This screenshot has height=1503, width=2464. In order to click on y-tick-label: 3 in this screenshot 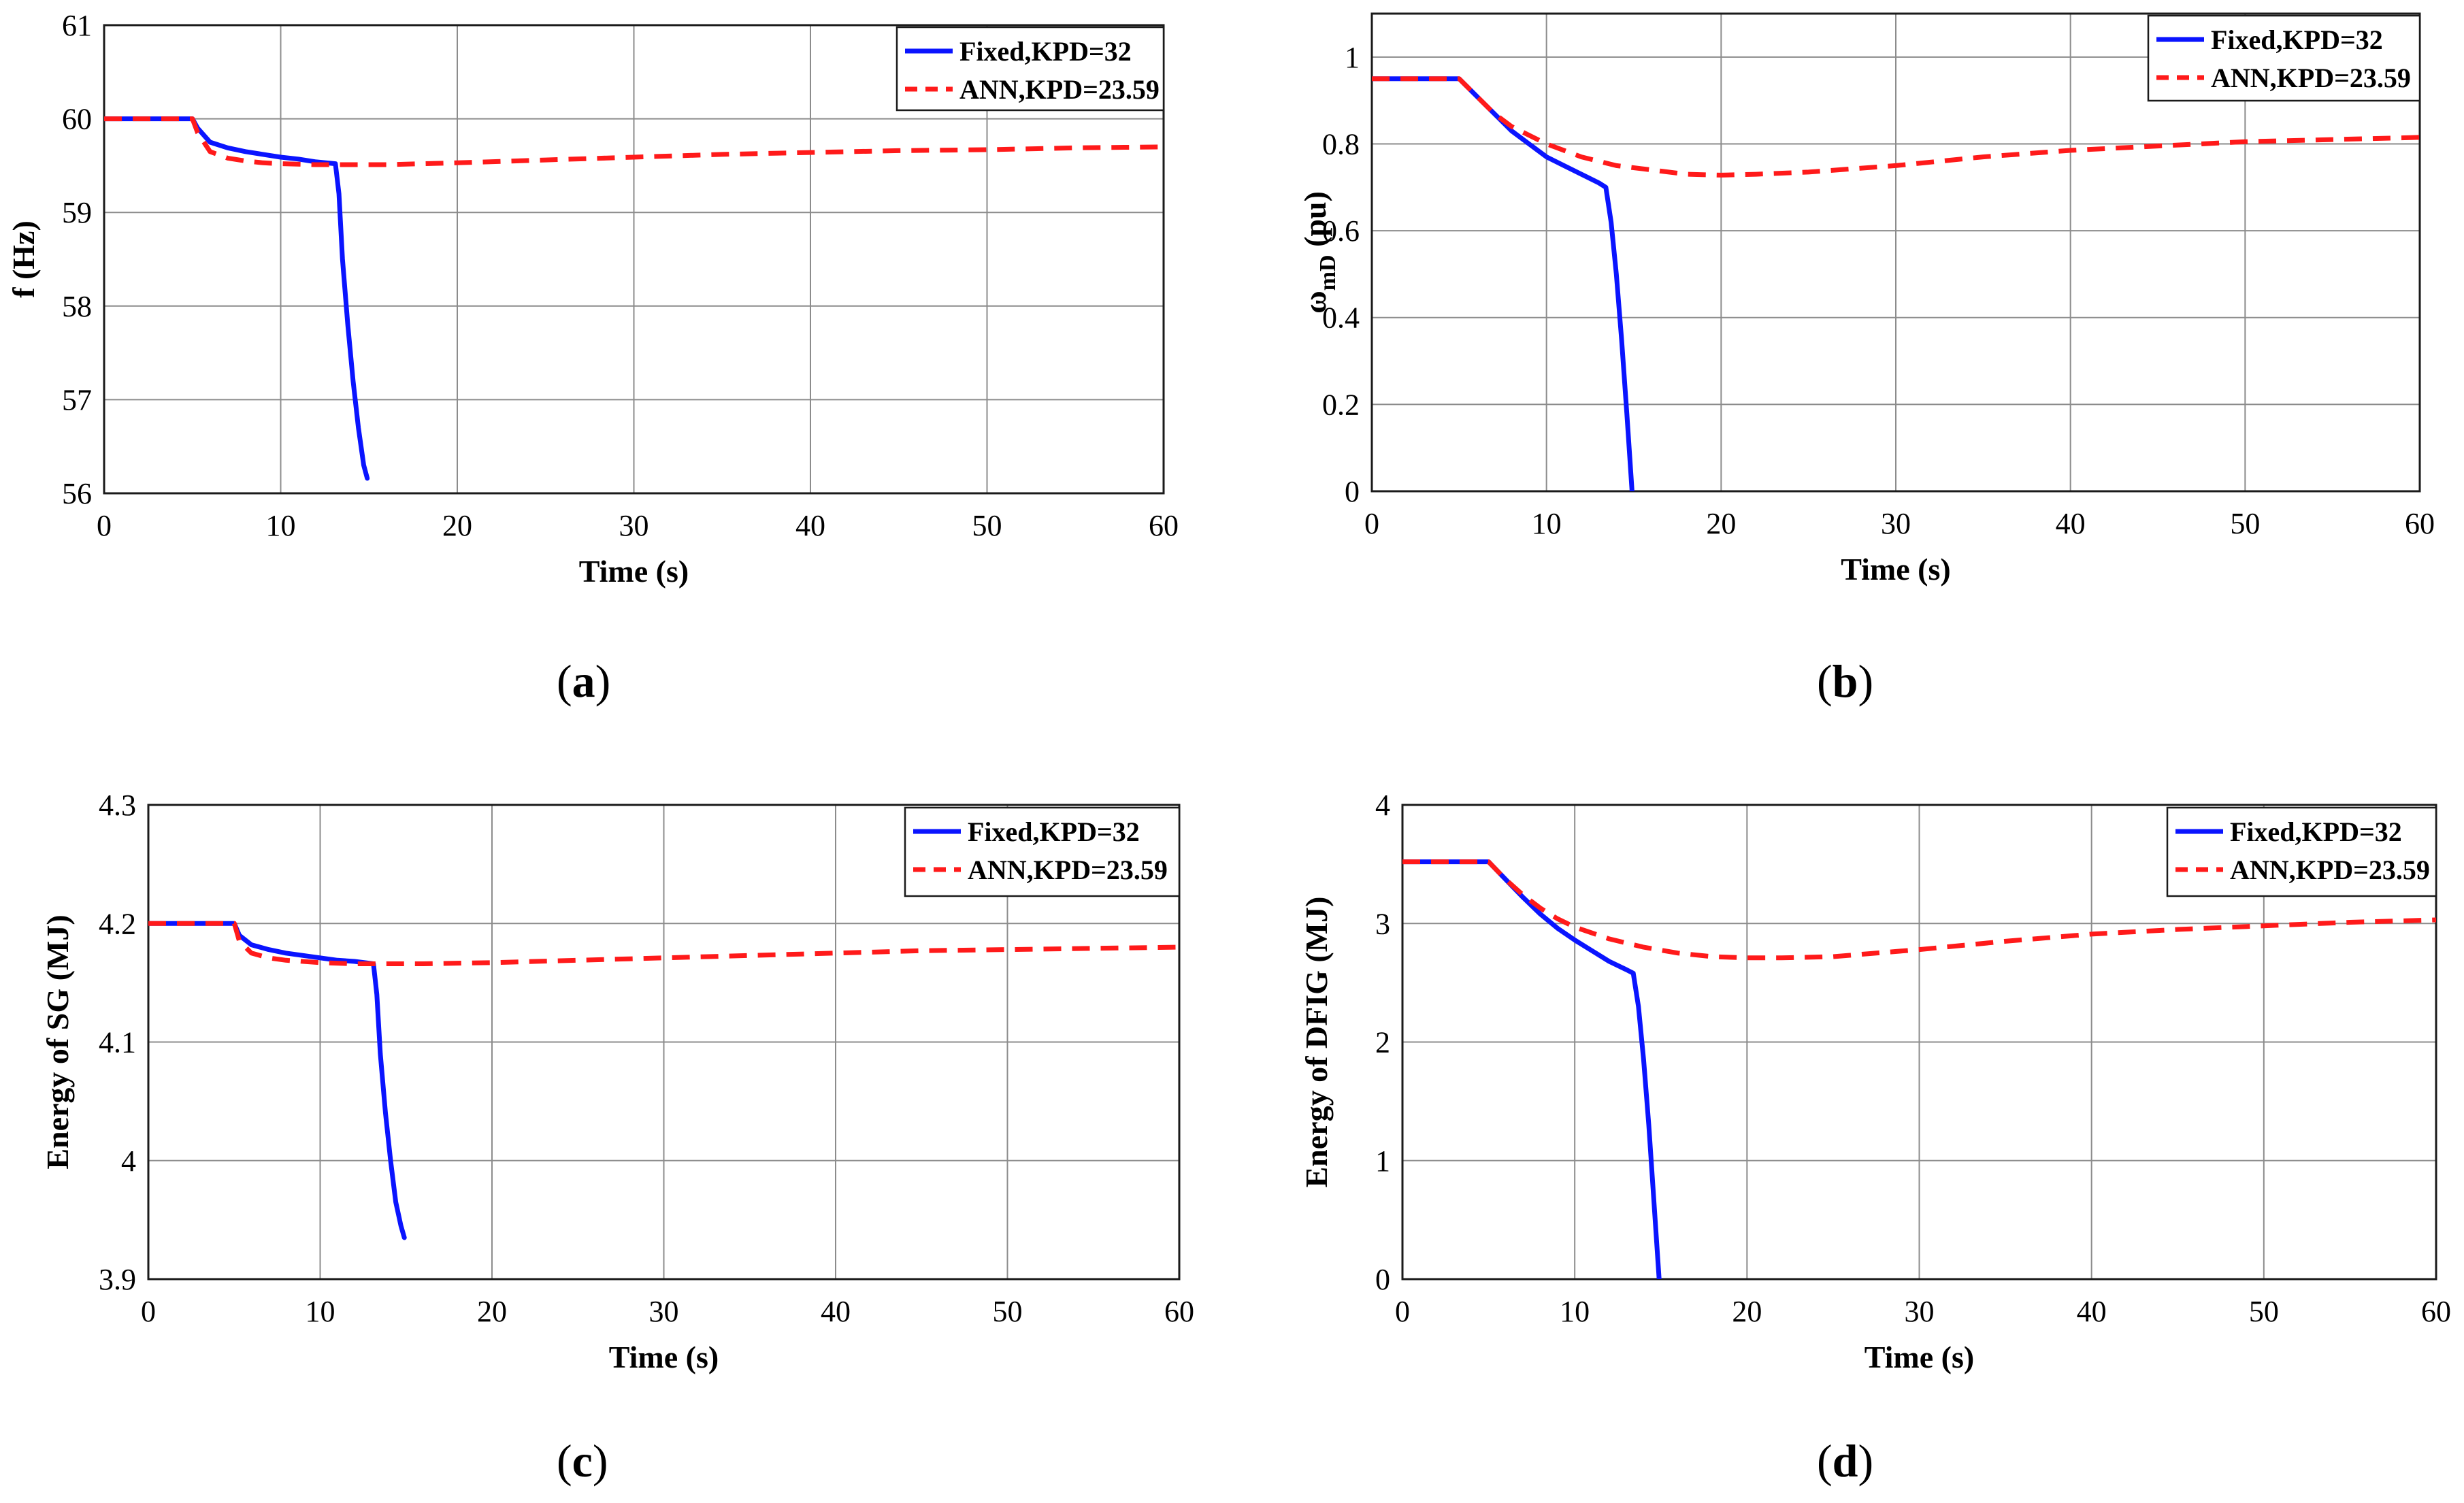, I will do `click(1382, 923)`.